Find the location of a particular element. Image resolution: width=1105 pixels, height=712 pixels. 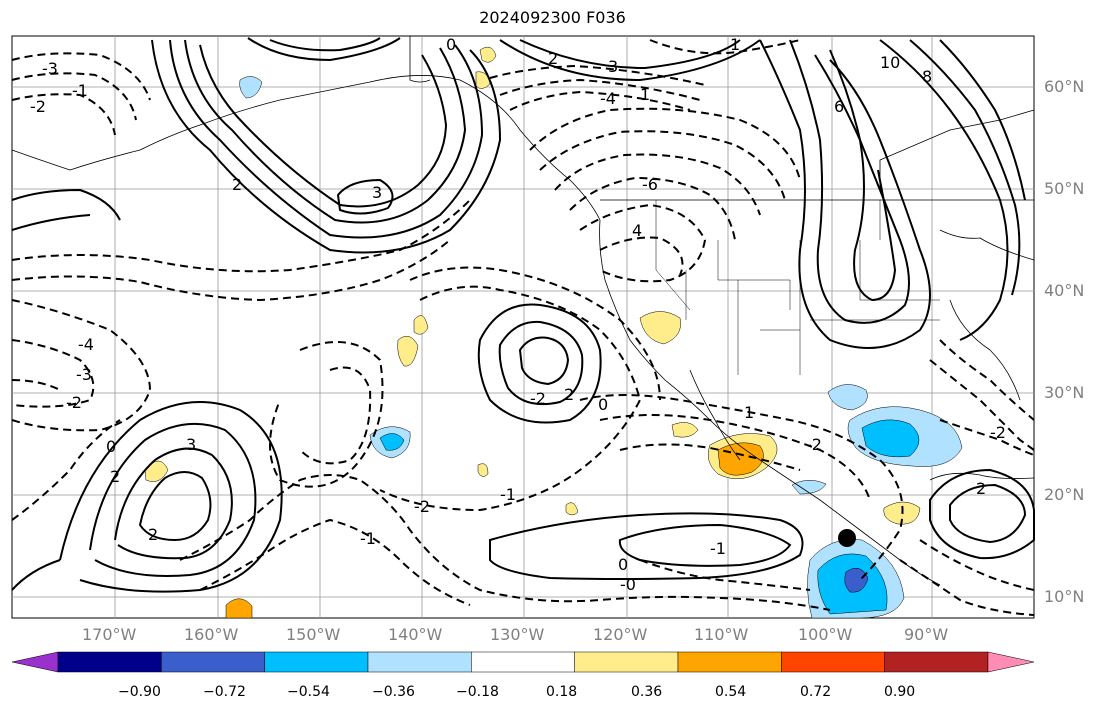

lat-label: 20°N is located at coordinates (1064, 494).